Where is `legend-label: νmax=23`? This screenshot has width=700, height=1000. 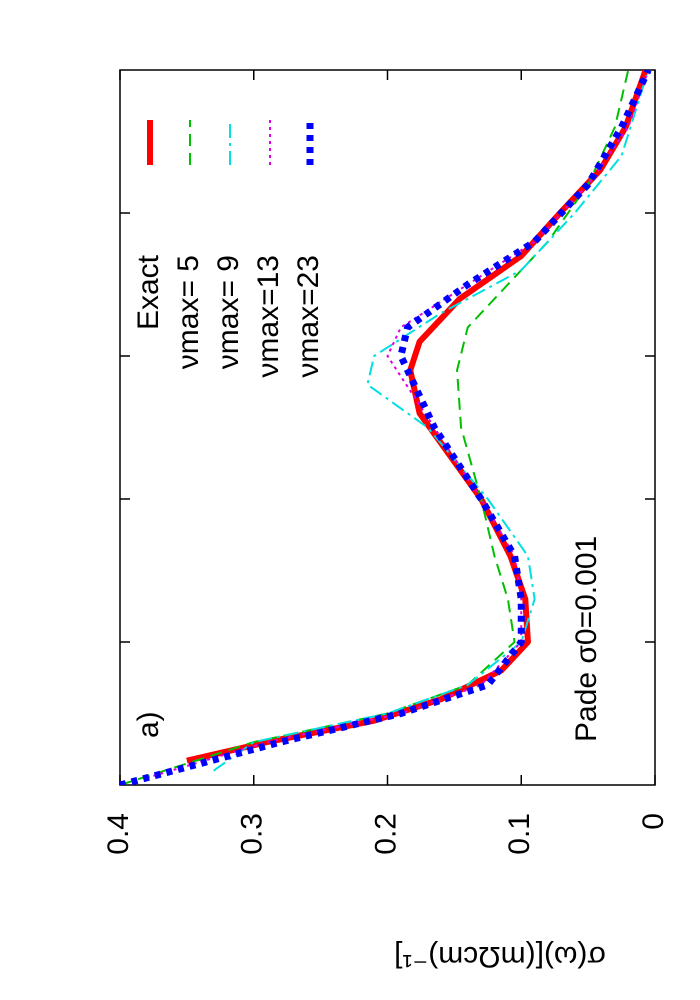
legend-label: νmax=23 is located at coordinates (308, 316).